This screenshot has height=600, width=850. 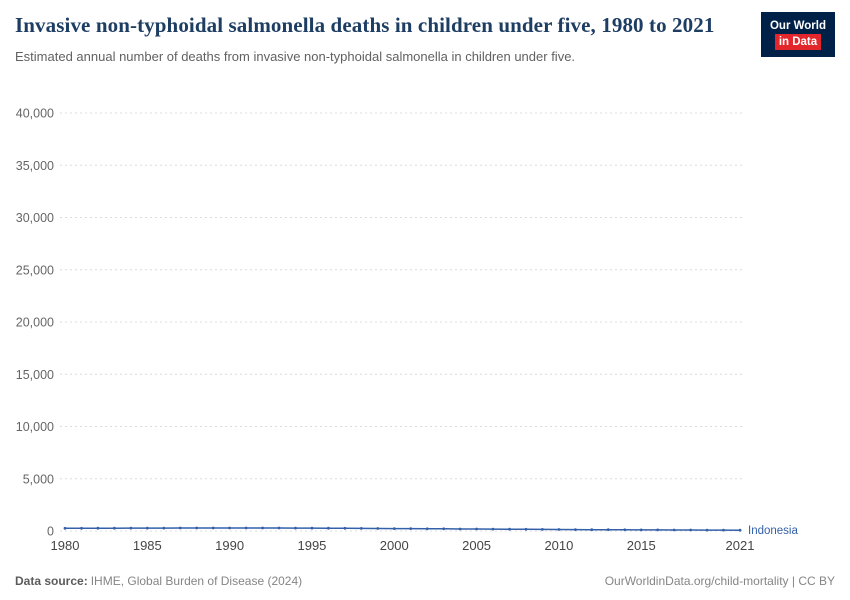 What do you see at coordinates (229, 545) in the screenshot?
I see `x-axis-tick-label: 1990` at bounding box center [229, 545].